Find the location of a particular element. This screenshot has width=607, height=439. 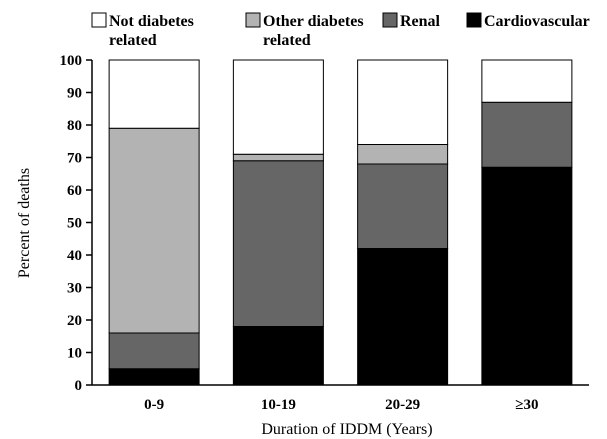

y-tick-label: 100 is located at coordinates (71, 61).